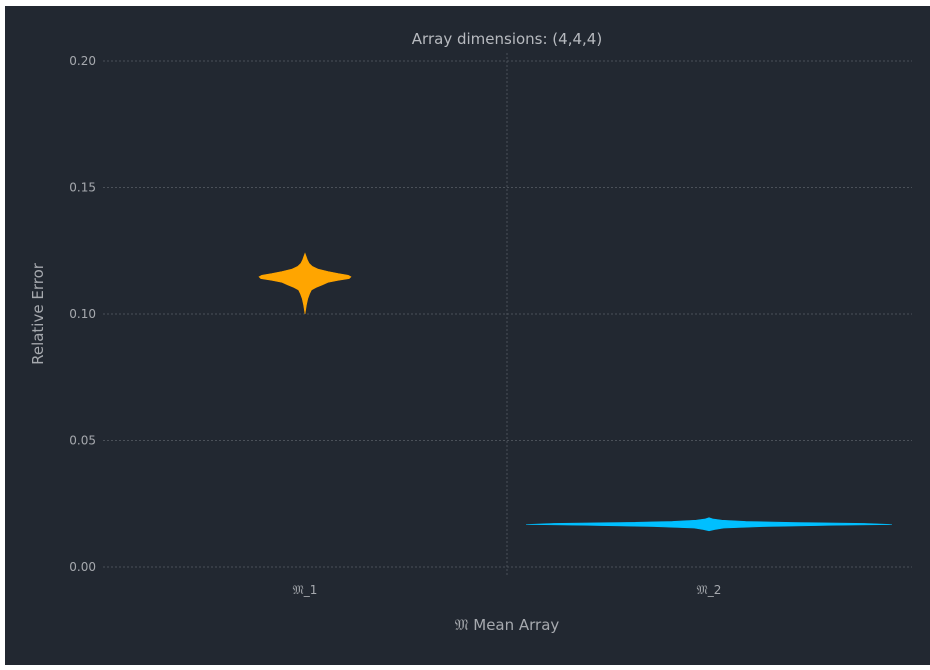 This screenshot has height=670, width=930. Describe the element at coordinates (507, 625) in the screenshot. I see `x-axis-label: 𝔐 Mean Array` at that location.